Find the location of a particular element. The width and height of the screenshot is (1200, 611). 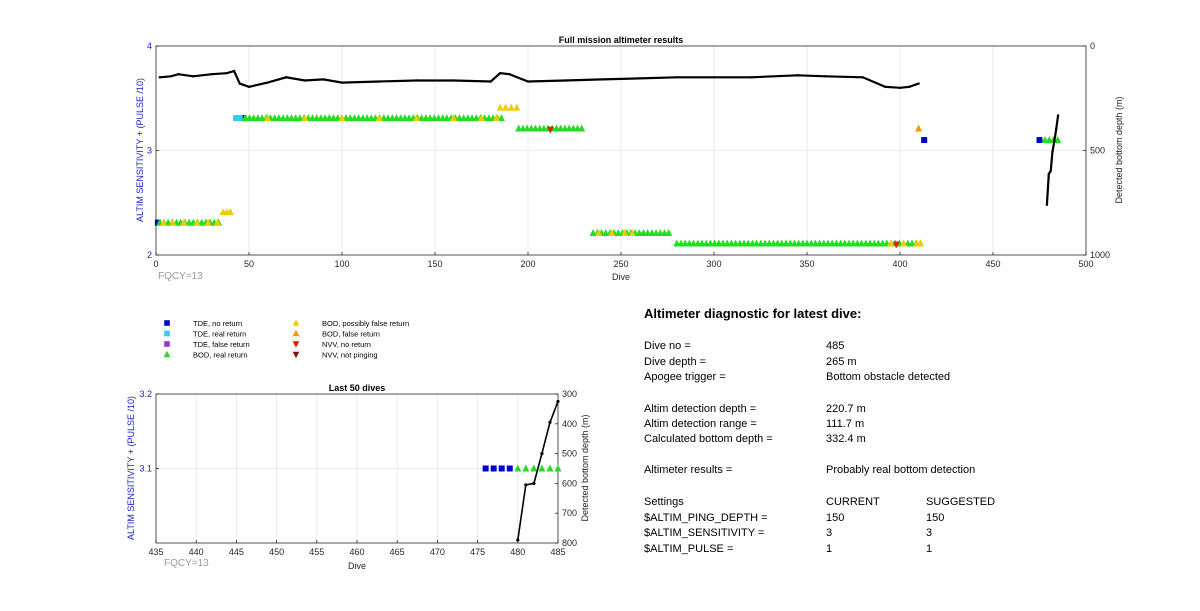

x-tick-label: 470 is located at coordinates (437, 552).